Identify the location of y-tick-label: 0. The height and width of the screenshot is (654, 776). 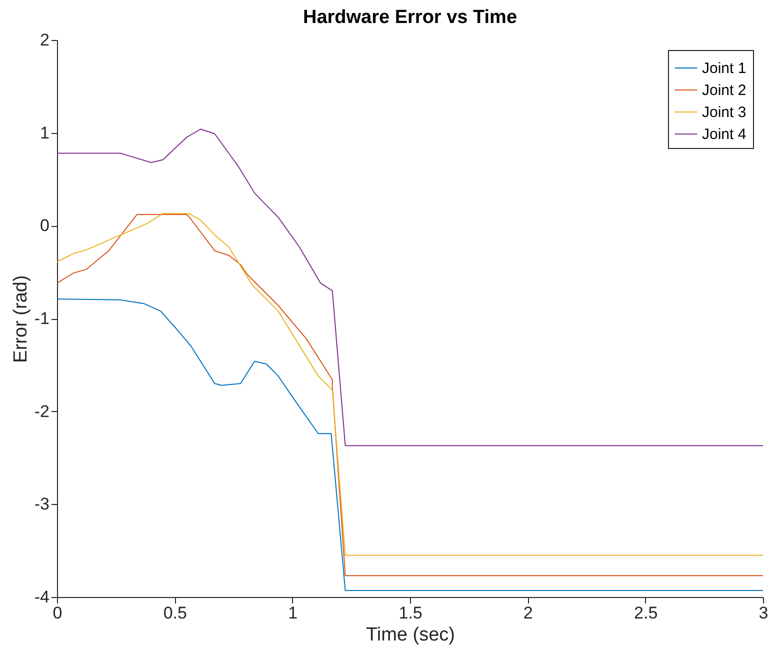
(45, 226).